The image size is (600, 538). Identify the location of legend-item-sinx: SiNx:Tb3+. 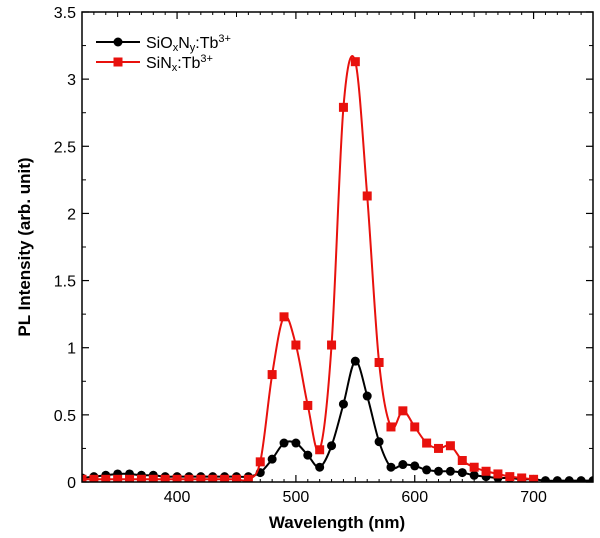
(154, 63).